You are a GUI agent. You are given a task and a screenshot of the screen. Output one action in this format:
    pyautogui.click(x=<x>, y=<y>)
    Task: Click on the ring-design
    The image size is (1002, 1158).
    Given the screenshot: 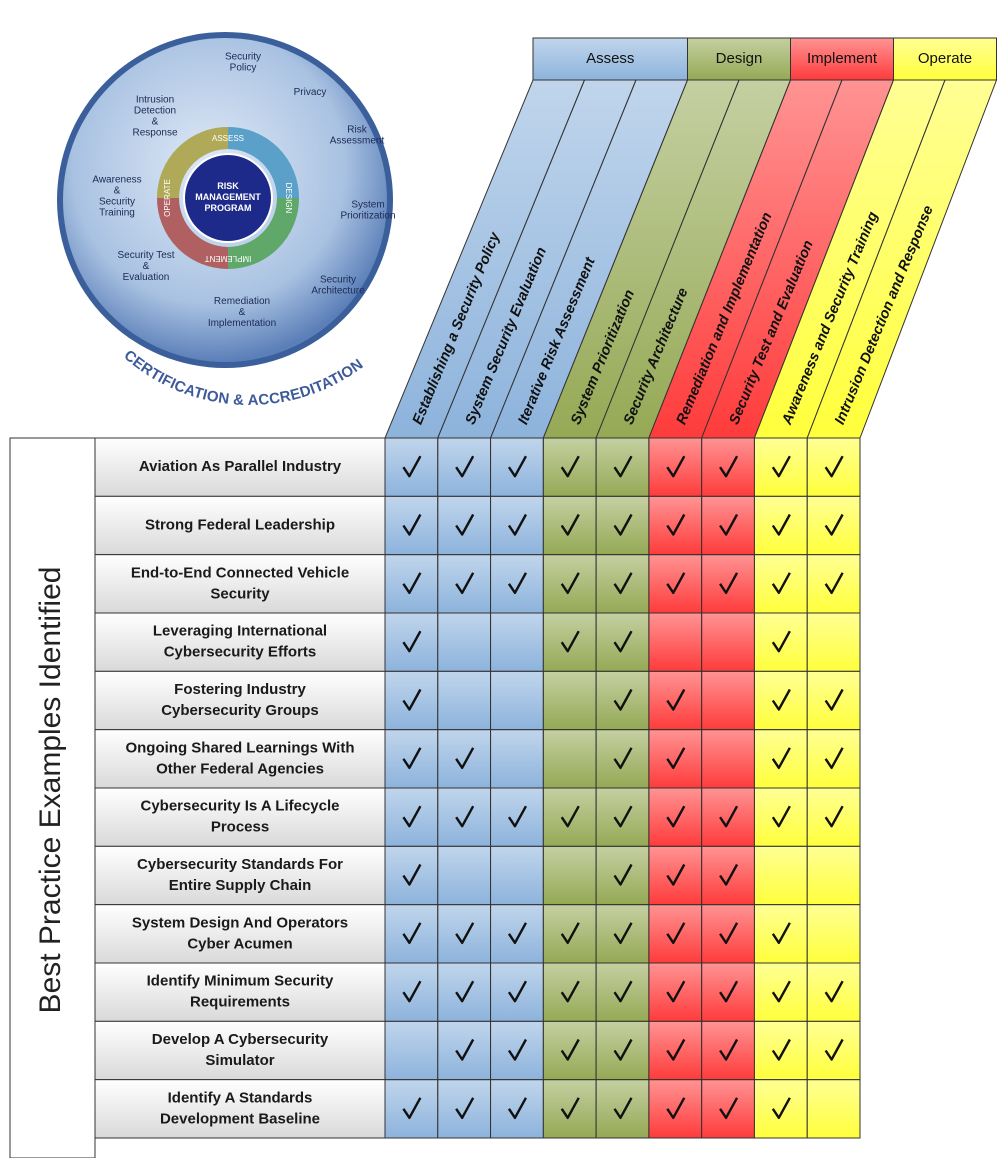 What is the action you would take?
    pyautogui.click(x=263, y=233)
    